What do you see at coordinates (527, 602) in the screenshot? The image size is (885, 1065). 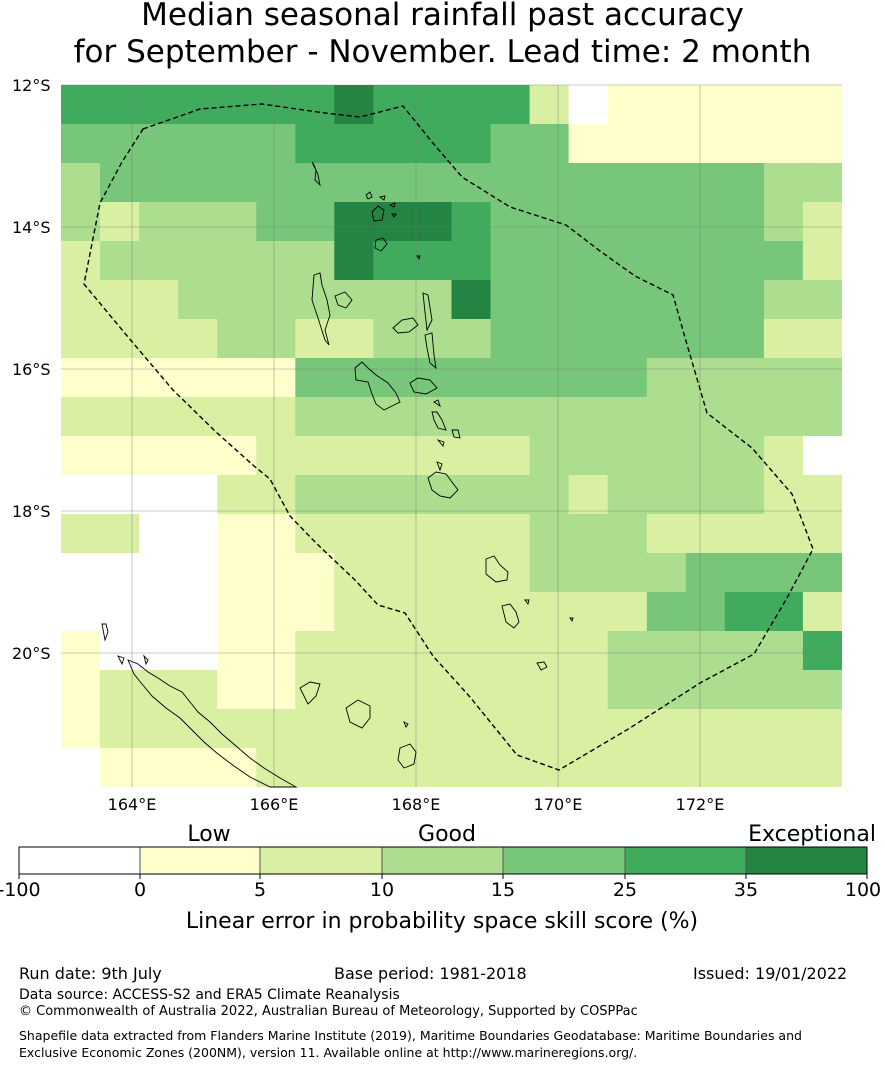 I see `island-aniwa` at bounding box center [527, 602].